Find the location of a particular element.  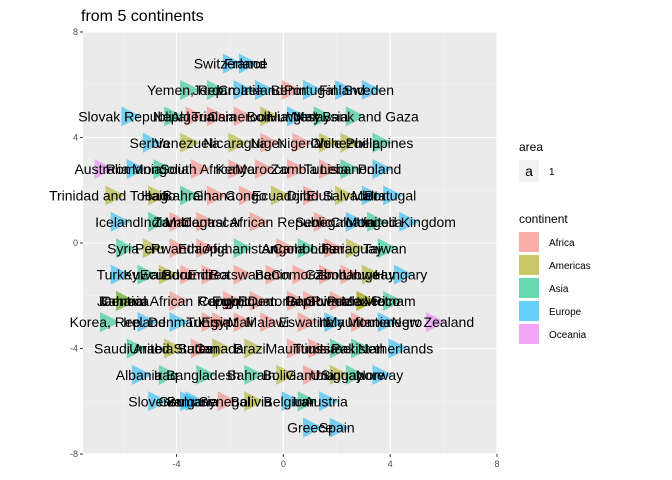

data-point-label: Turkey is located at coordinates (118, 275).